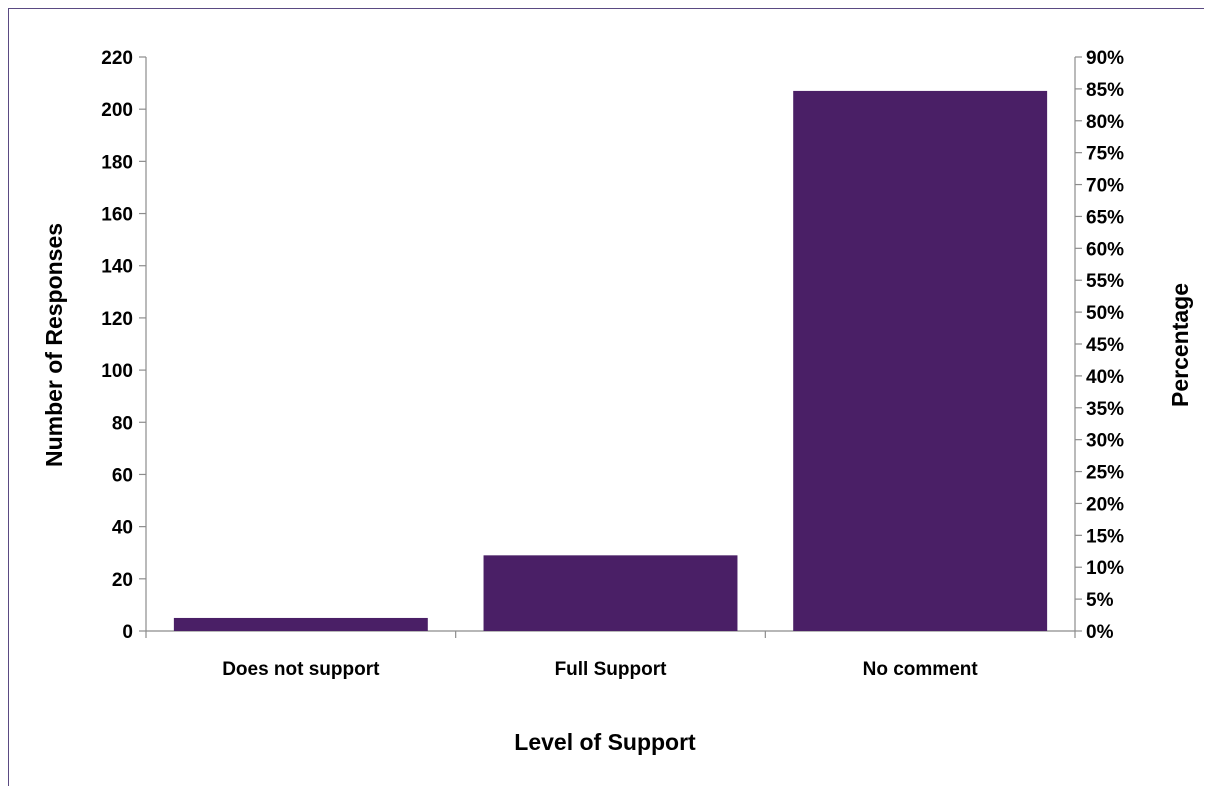  I want to click on y2-tick-label: 90%, so click(1105, 58).